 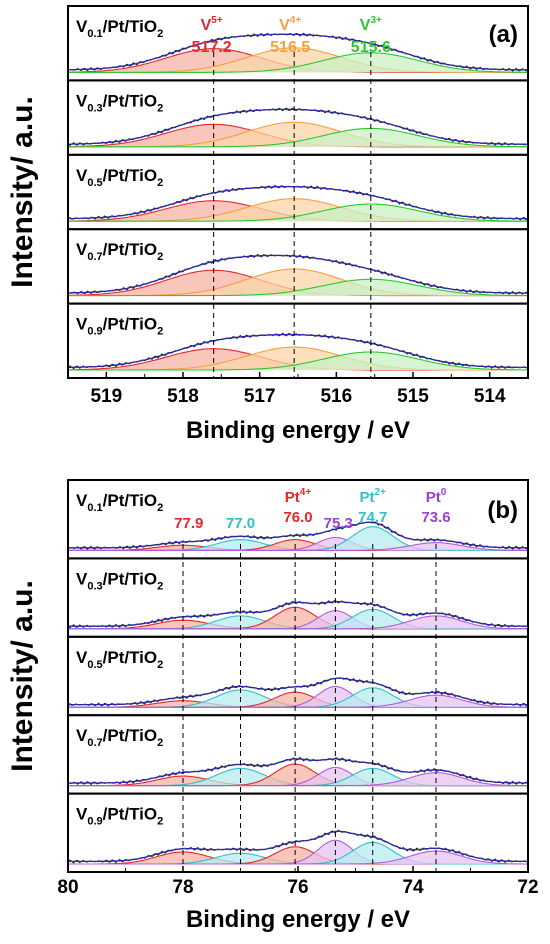 What do you see at coordinates (290, 24) in the screenshot?
I see `peak-species-label: V4+` at bounding box center [290, 24].